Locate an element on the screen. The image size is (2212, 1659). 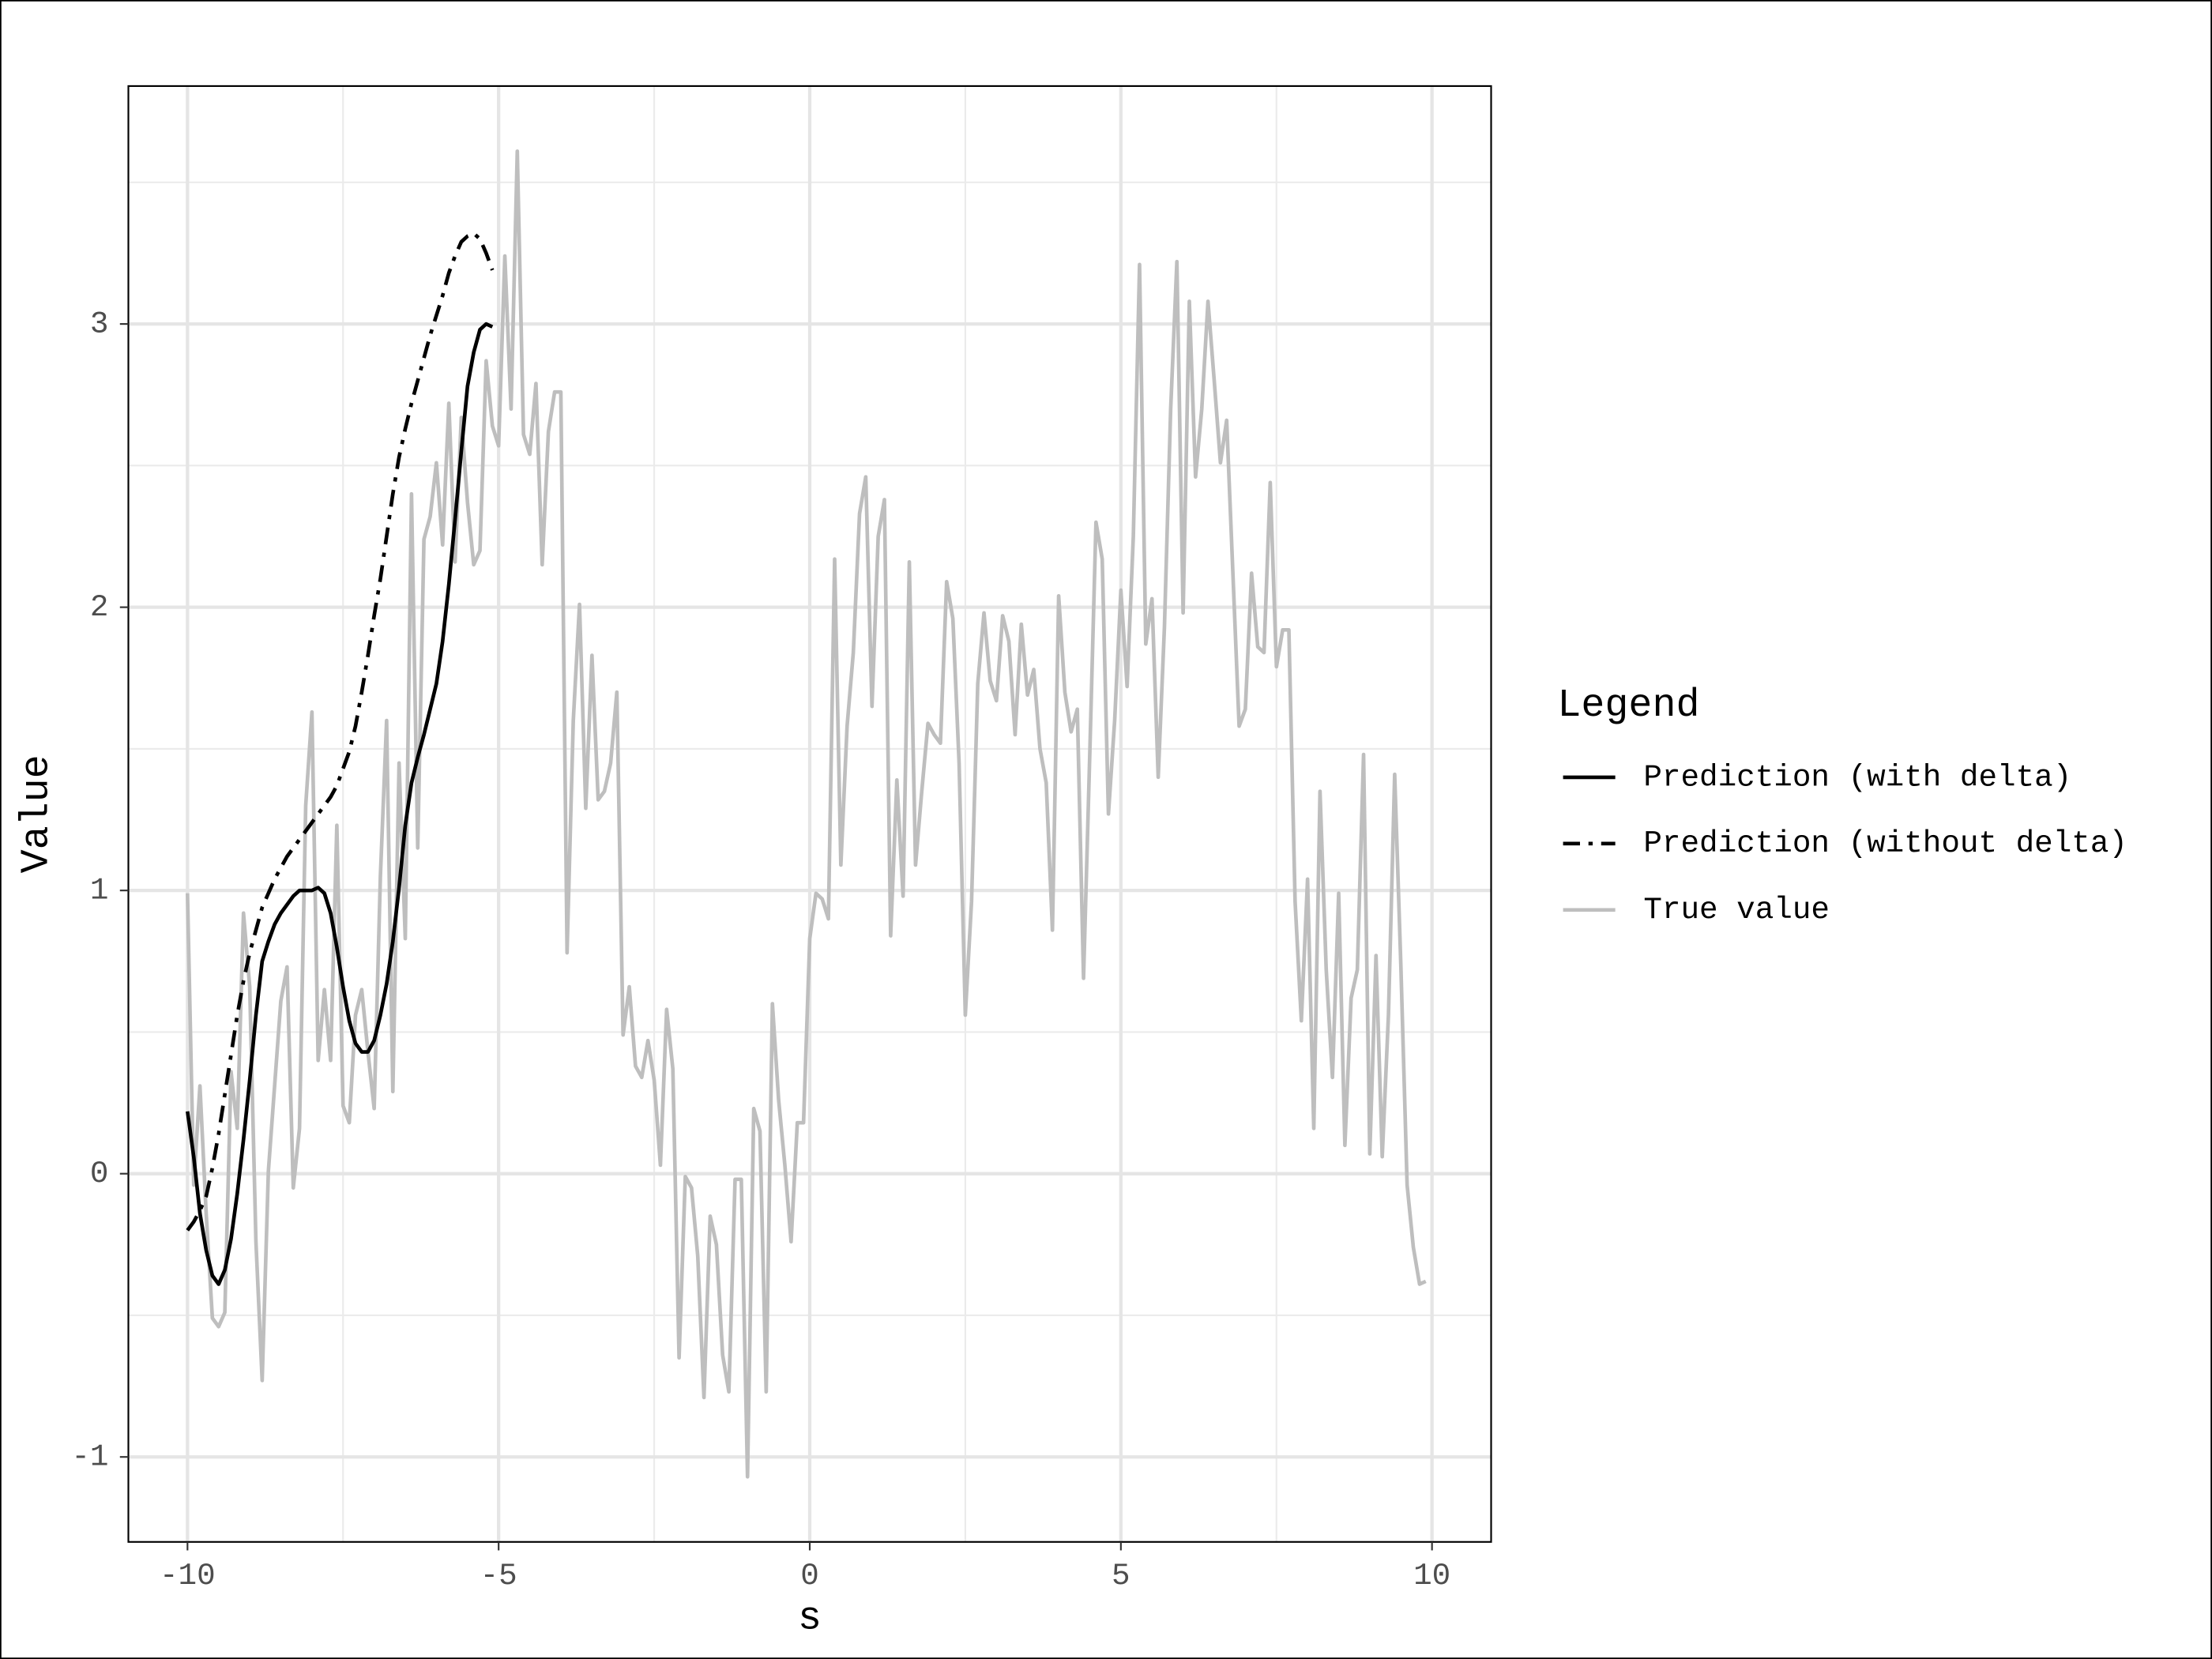
y-axis-title: Value is located at coordinates (37, 813).